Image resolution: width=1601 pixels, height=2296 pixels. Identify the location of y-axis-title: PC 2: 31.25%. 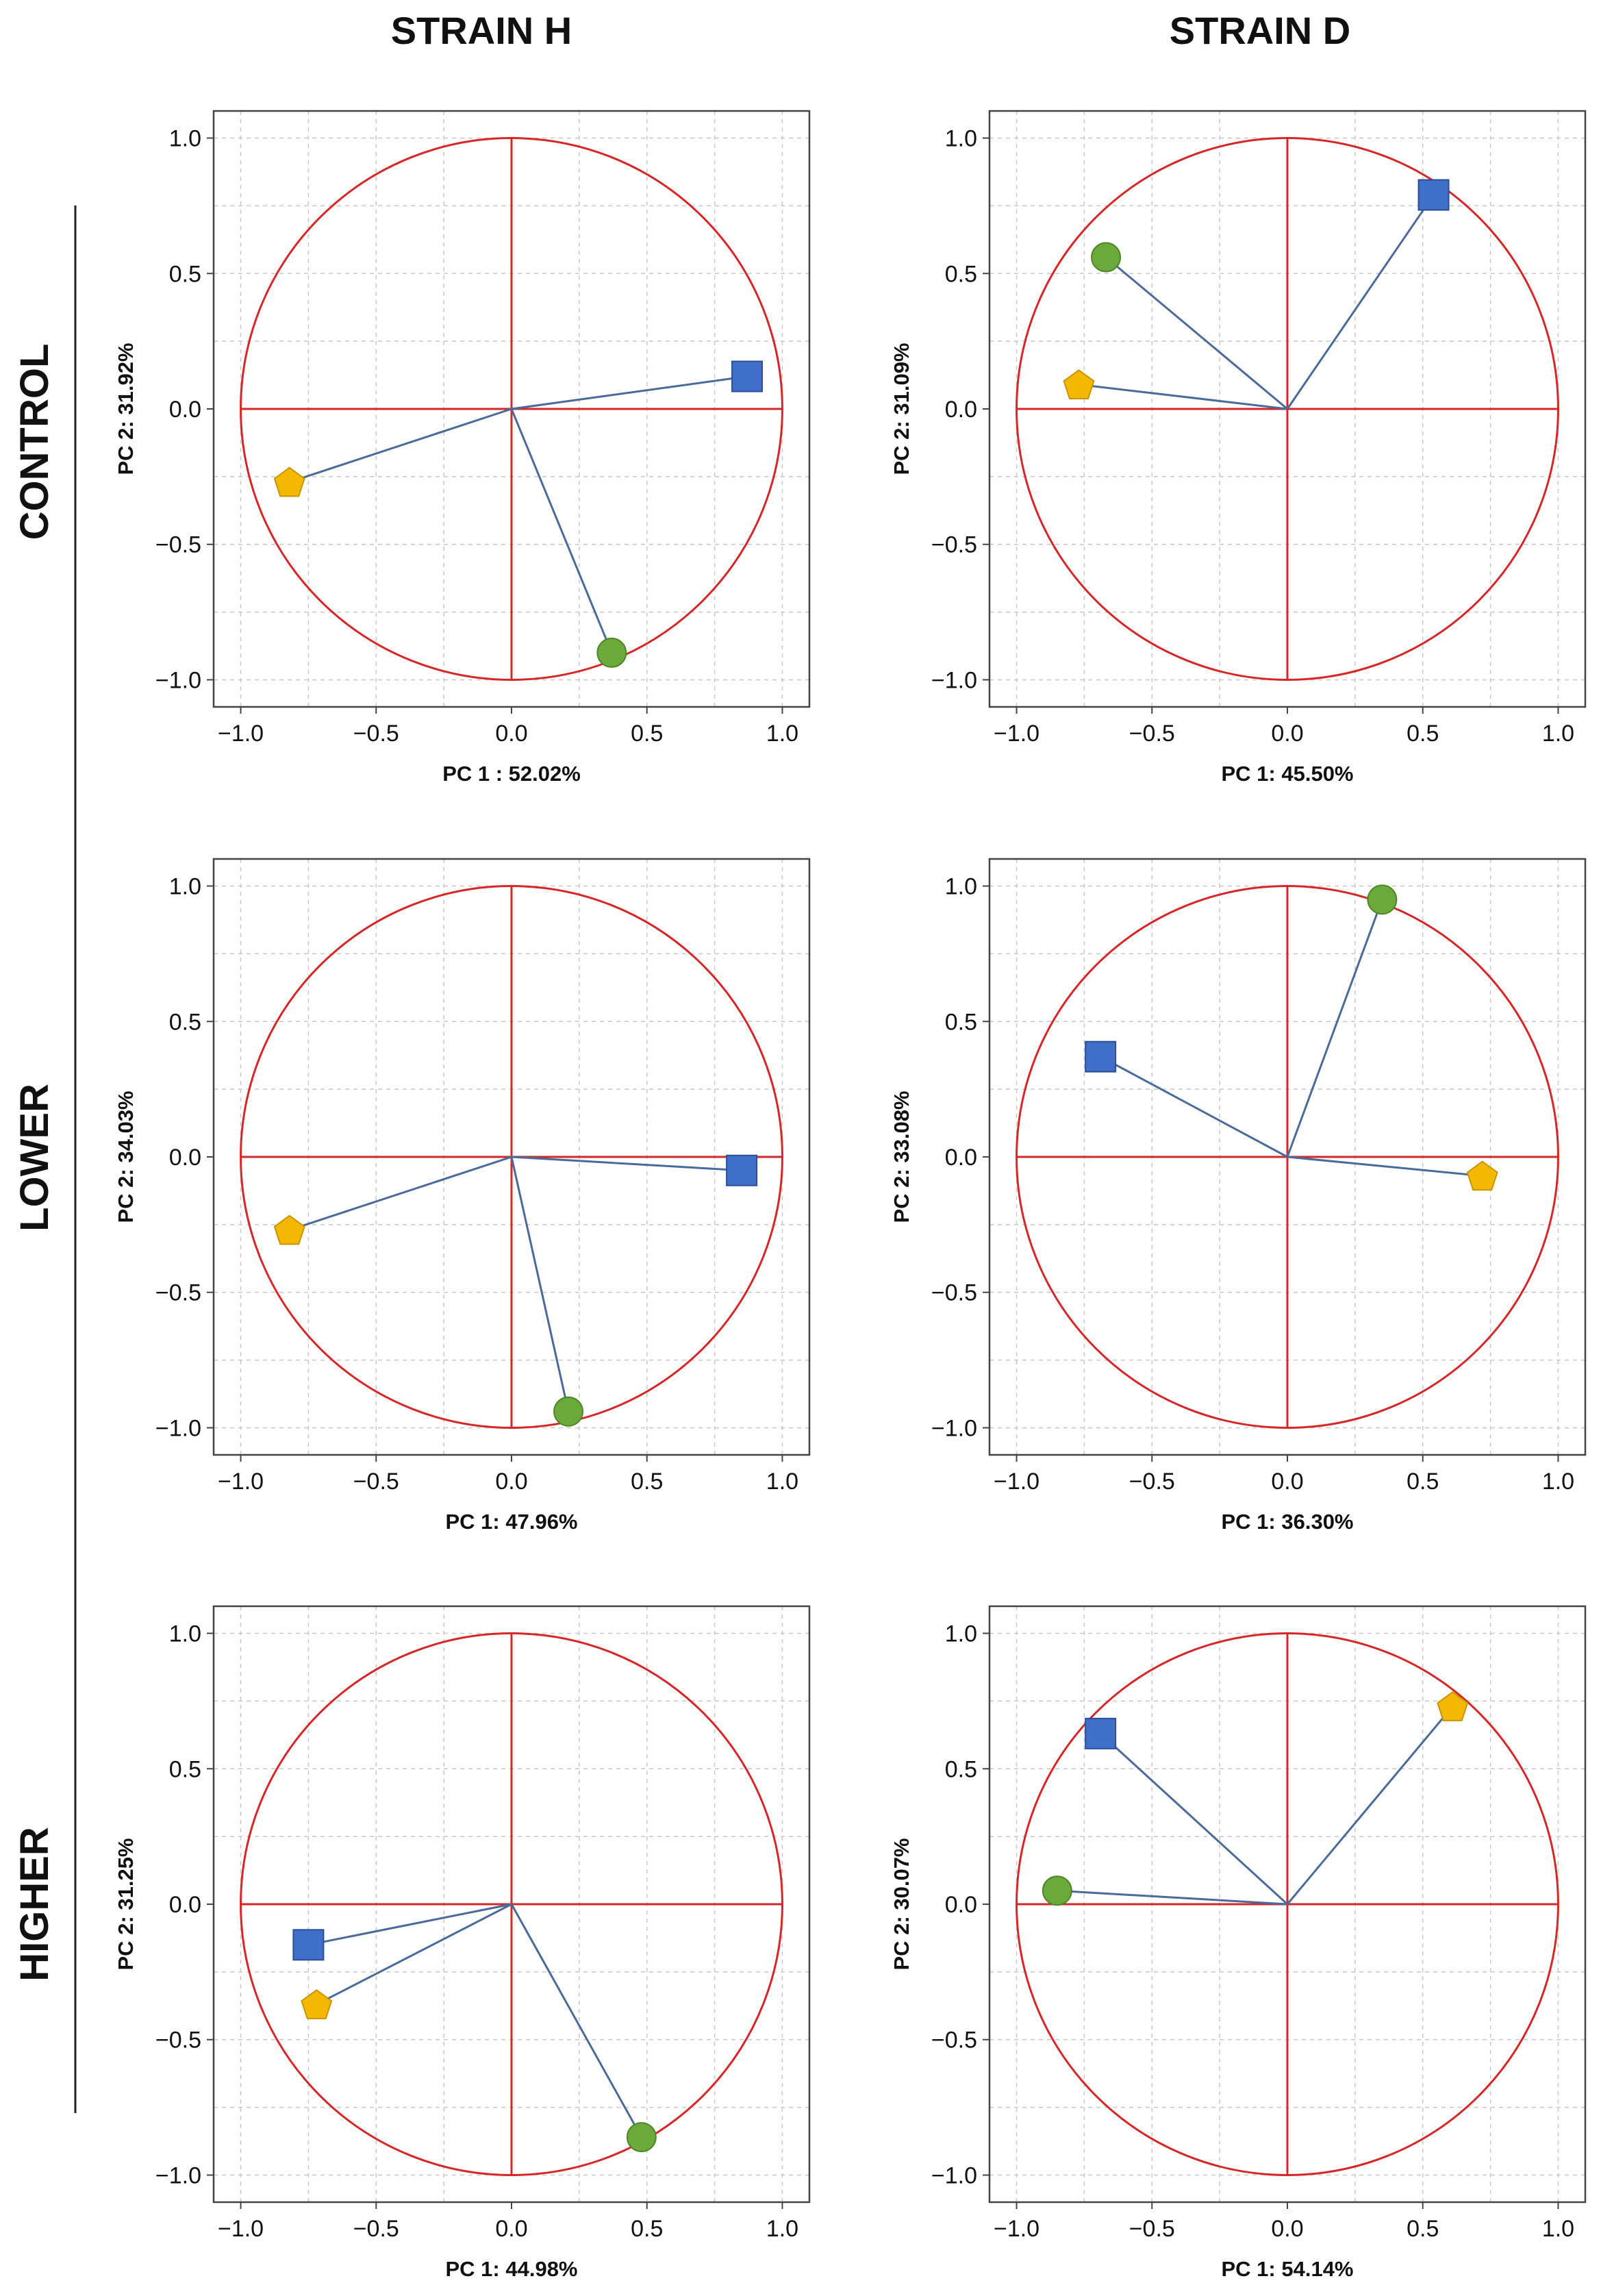
(126, 1904).